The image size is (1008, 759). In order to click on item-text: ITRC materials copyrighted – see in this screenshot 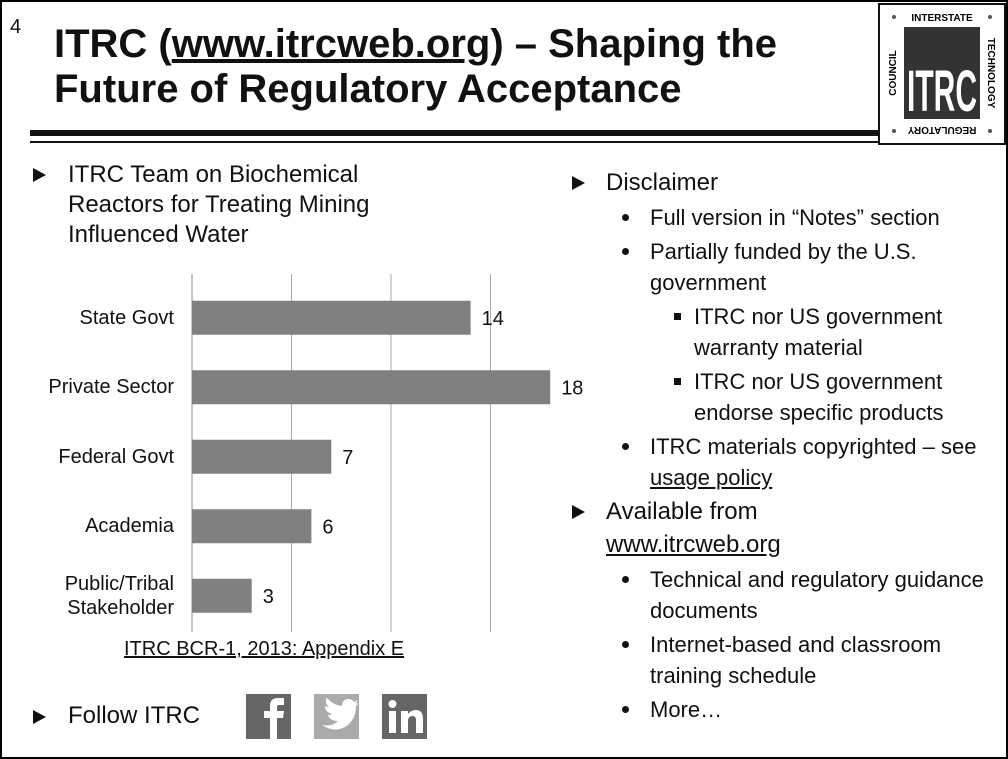, I will do `click(813, 446)`.